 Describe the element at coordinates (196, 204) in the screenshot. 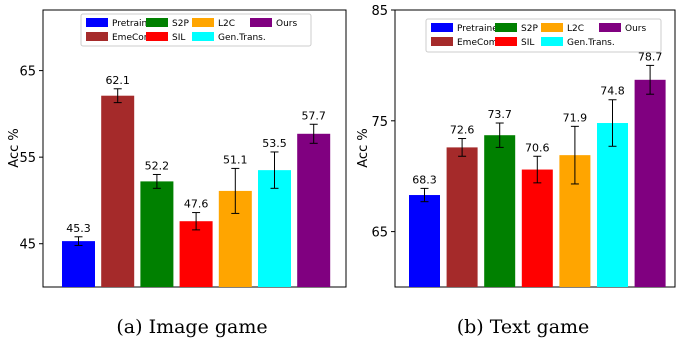

I see `data-label: 47.6` at that location.